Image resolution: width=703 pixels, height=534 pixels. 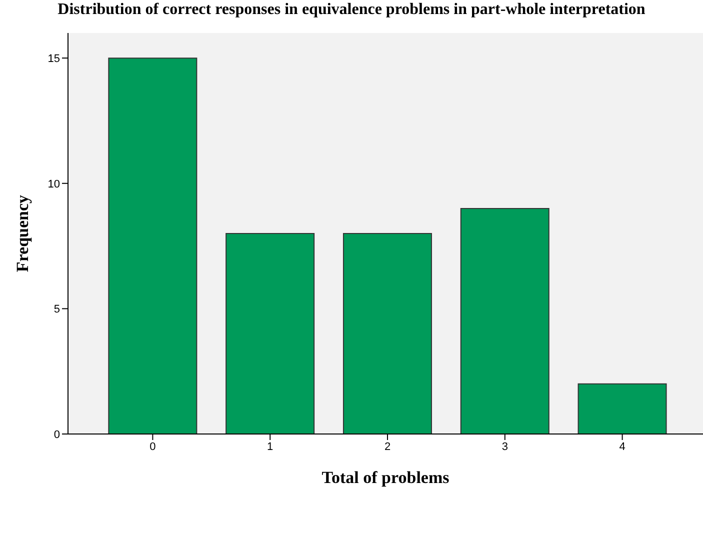 I want to click on y-tick-label: 5, so click(x=57, y=310).